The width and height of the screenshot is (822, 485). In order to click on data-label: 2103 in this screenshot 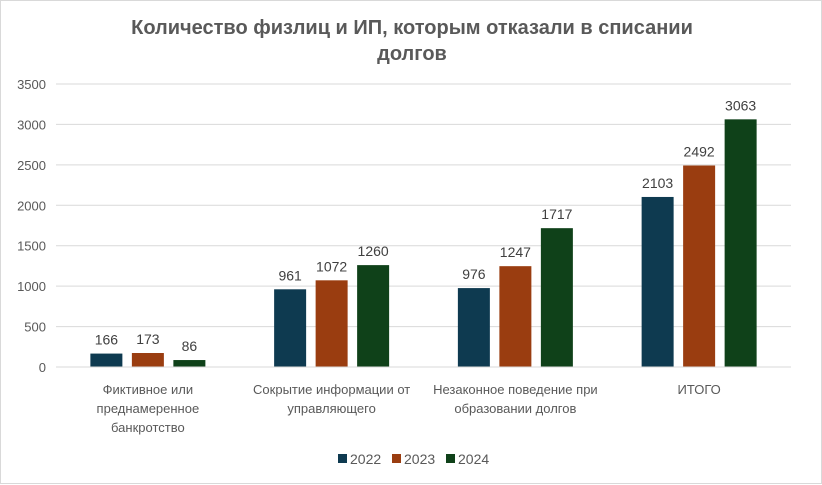, I will do `click(657, 183)`.